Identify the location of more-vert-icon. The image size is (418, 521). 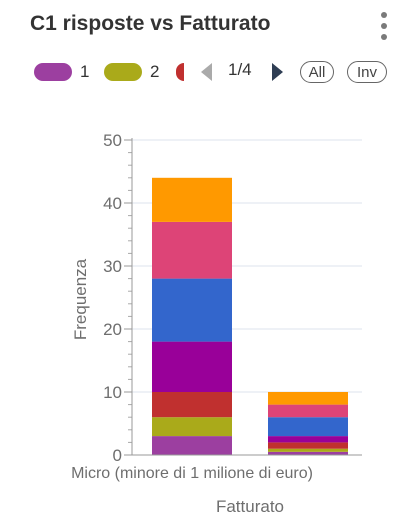
(384, 26).